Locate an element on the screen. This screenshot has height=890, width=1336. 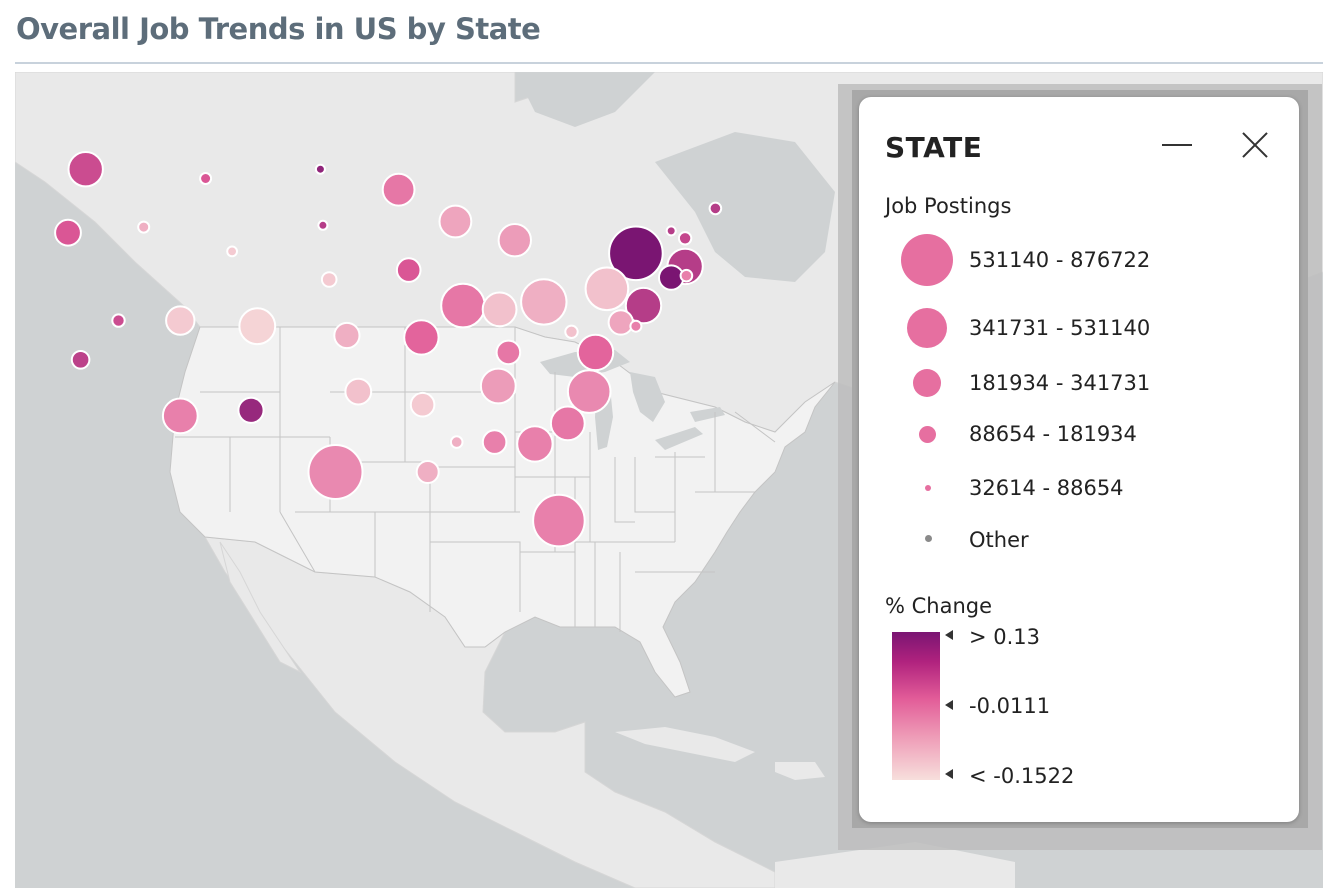
hispaniola is located at coordinates (800, 771).